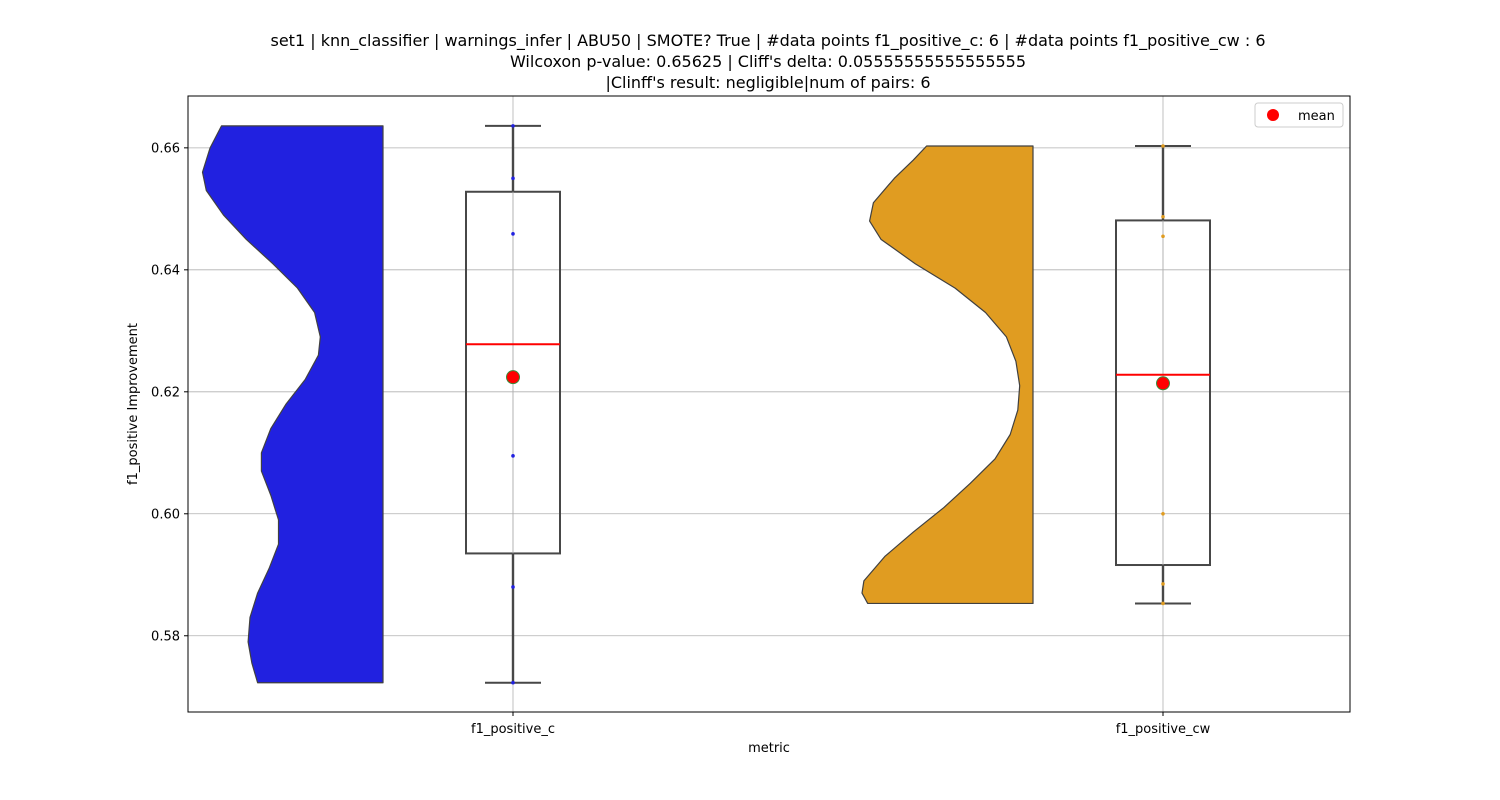 This screenshot has width=1500, height=800. Describe the element at coordinates (1273, 115) in the screenshot. I see `legend-mean-marker` at that location.